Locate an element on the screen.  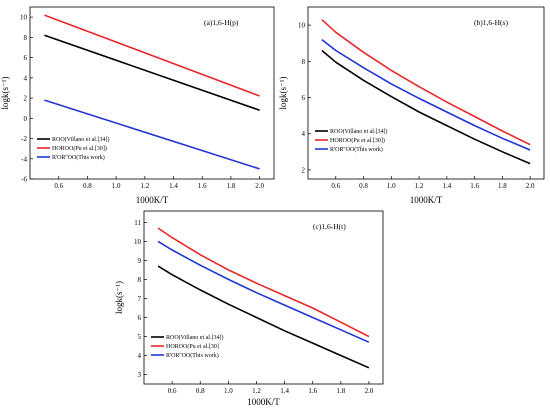
y-tick-label: 5 is located at coordinates (140, 337).